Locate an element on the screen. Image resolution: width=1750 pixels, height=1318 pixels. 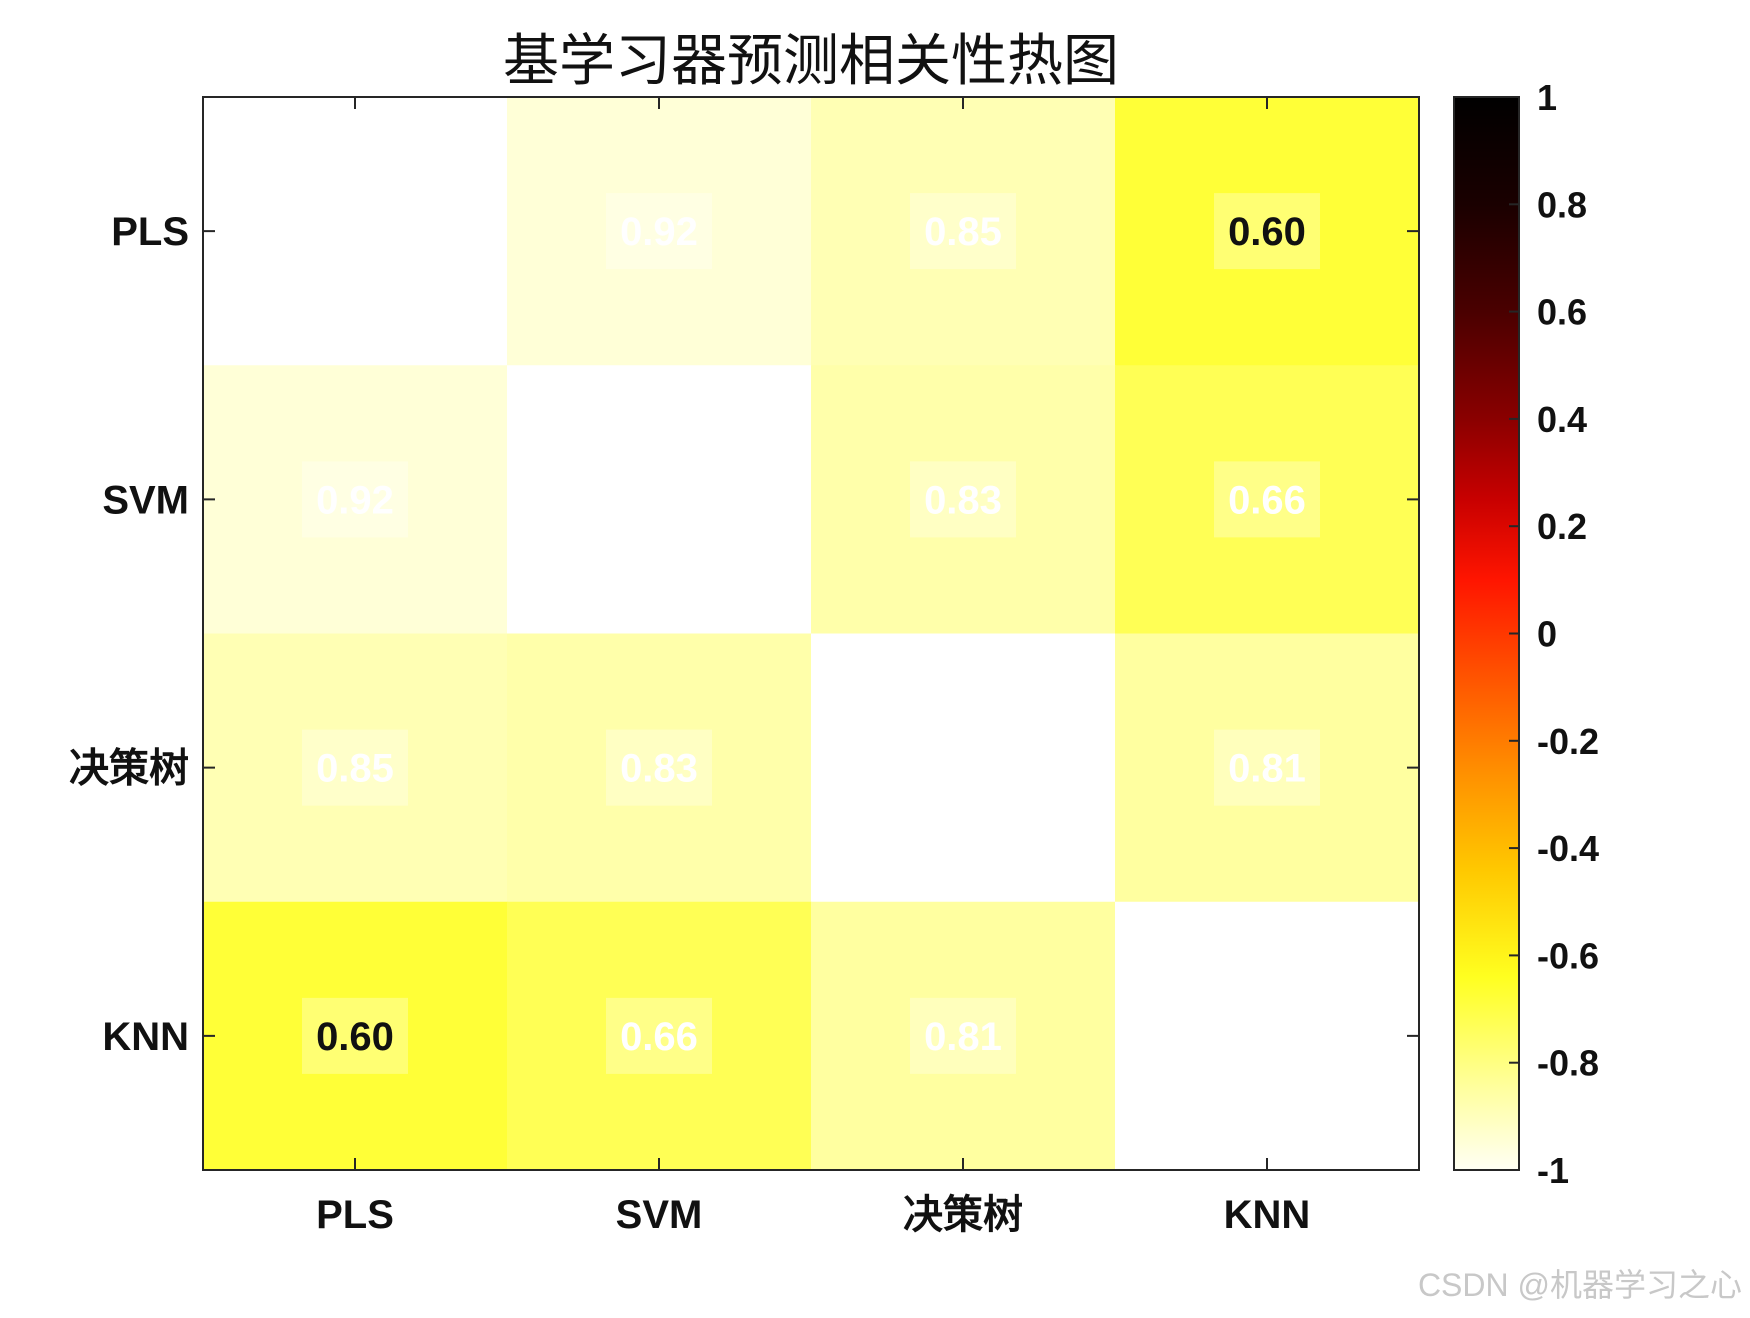
heatmap-cell-SVM-SVM is located at coordinates (659, 499).